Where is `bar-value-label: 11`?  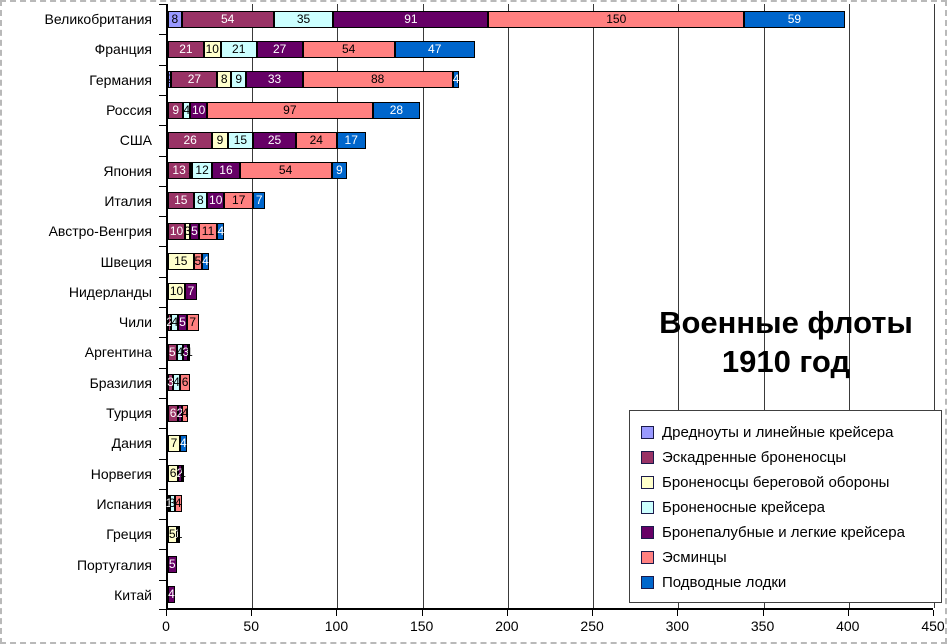 bar-value-label: 11 is located at coordinates (208, 230).